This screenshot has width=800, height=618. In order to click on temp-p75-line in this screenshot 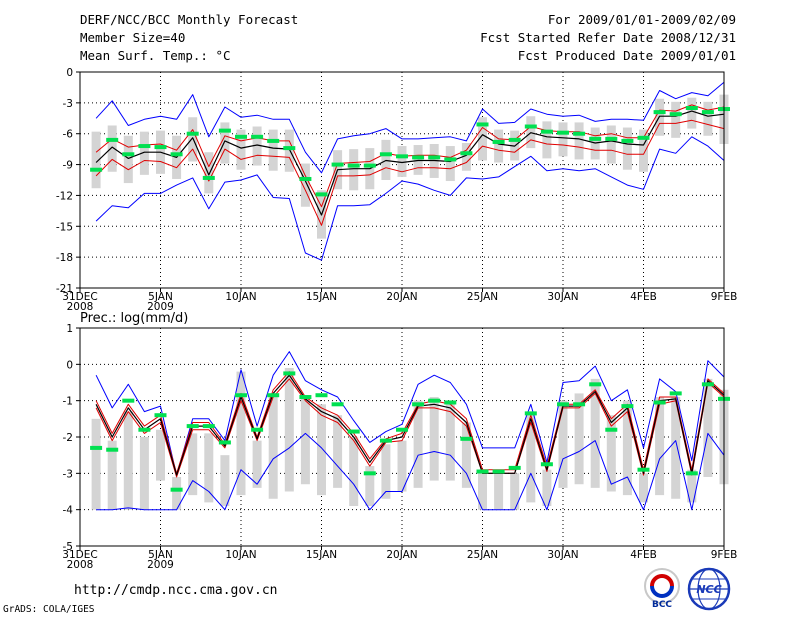, I will do `click(410, 156)`.